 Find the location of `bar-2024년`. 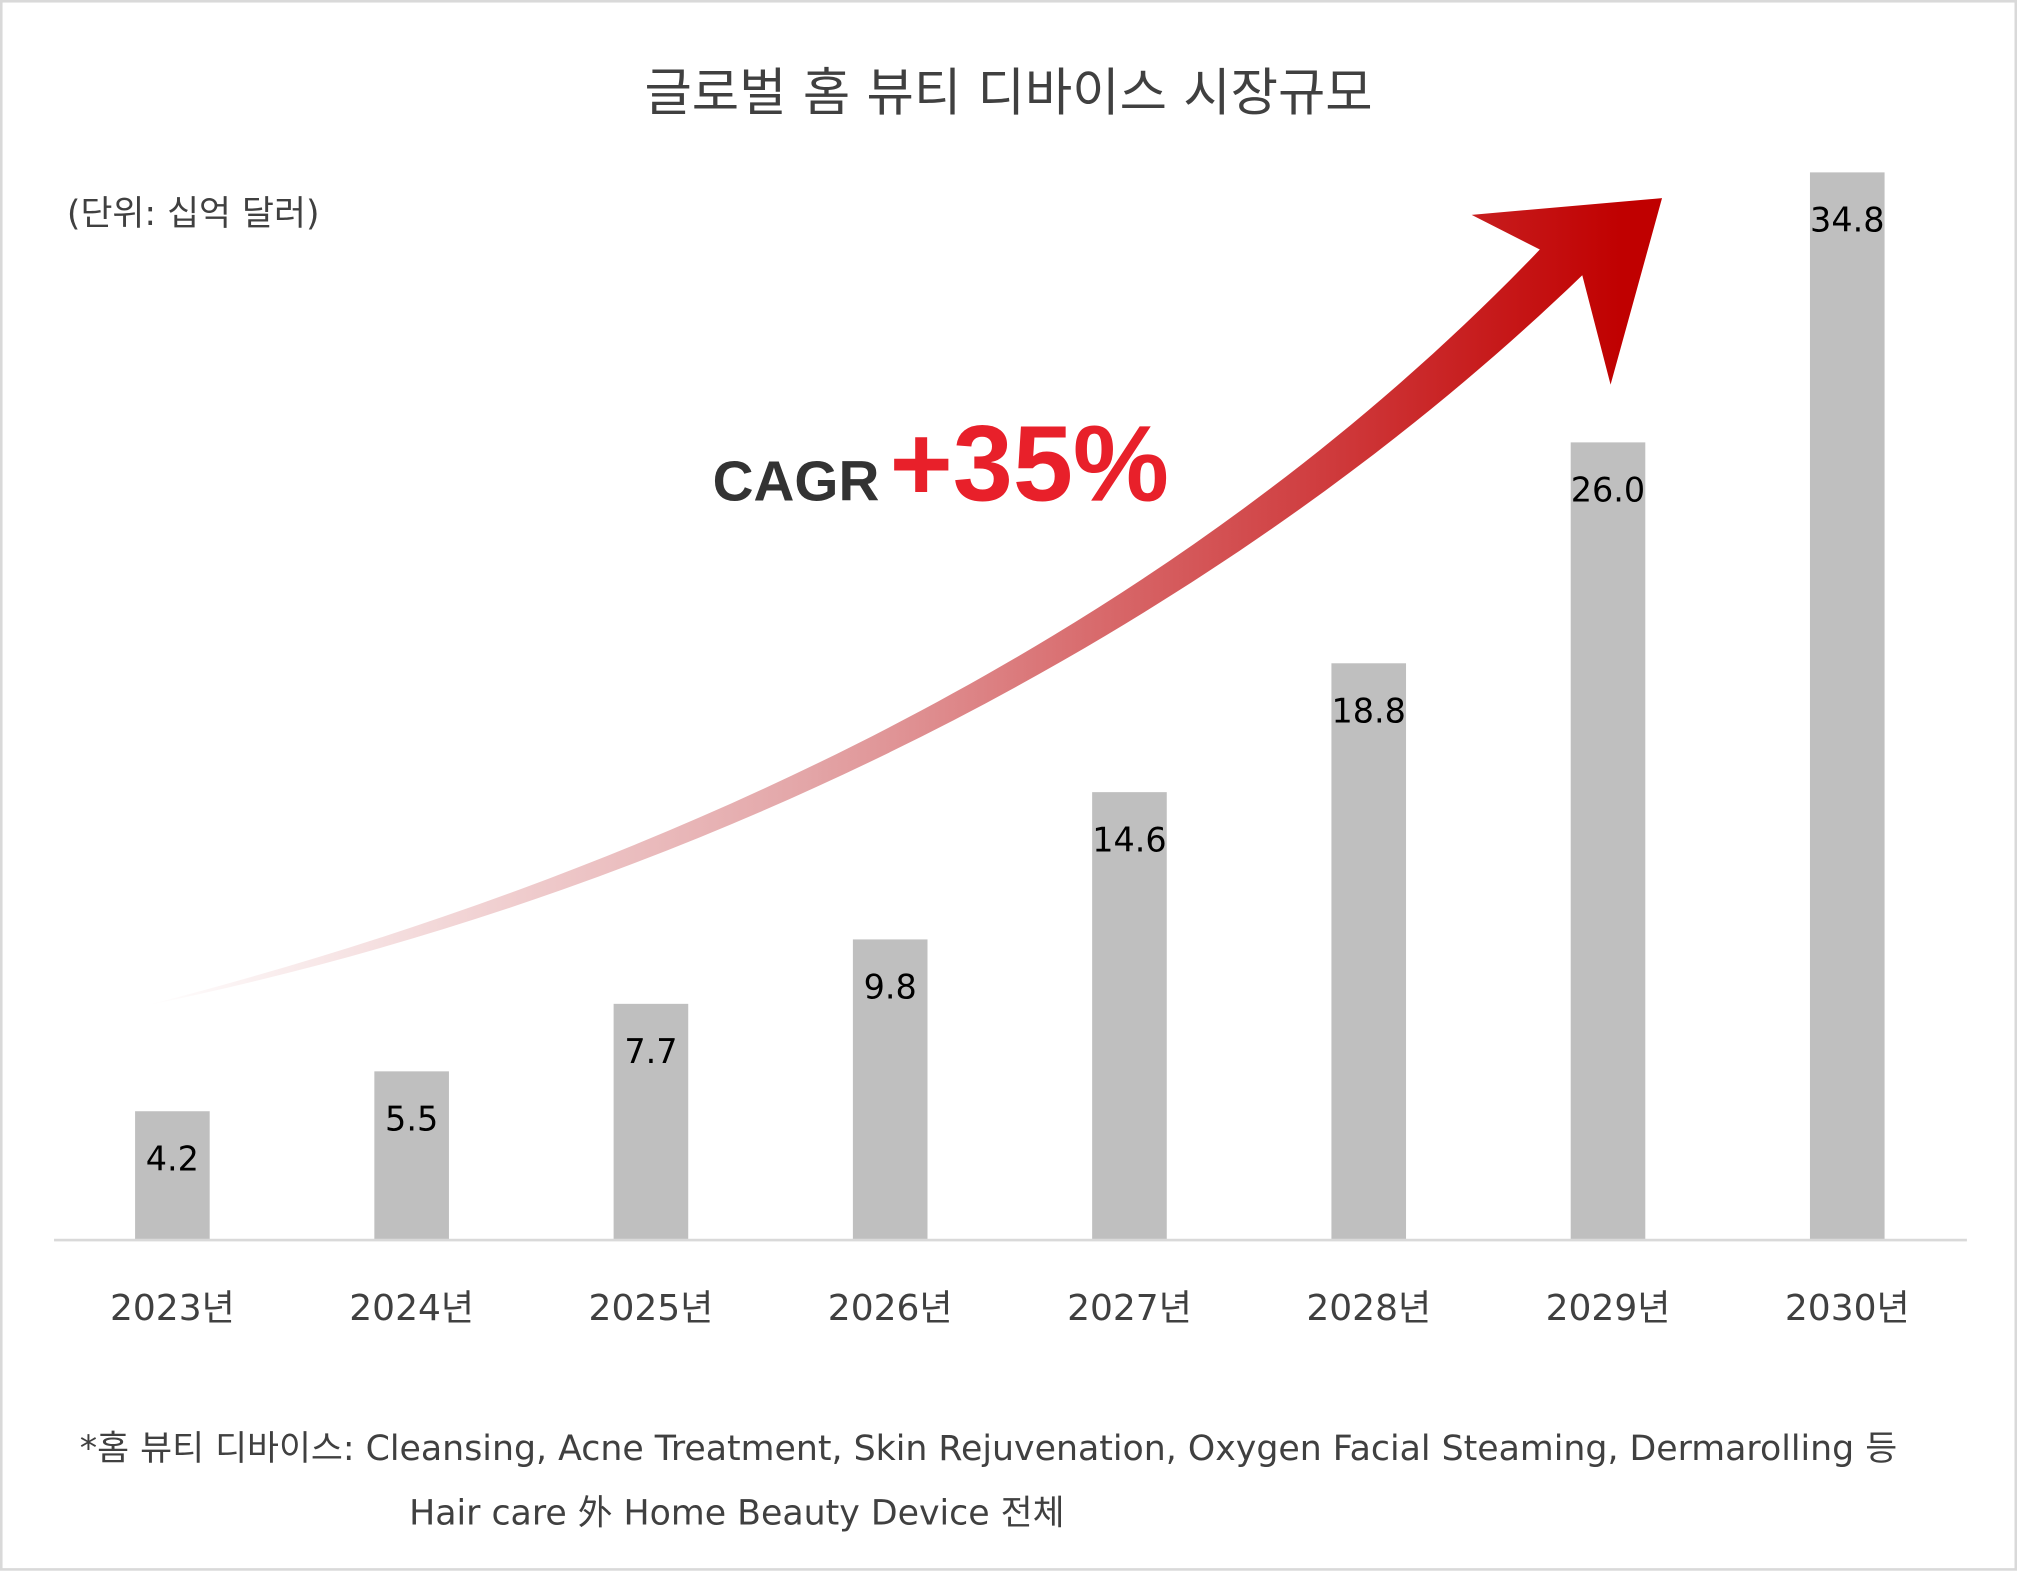

bar-2024년 is located at coordinates (411, 1156).